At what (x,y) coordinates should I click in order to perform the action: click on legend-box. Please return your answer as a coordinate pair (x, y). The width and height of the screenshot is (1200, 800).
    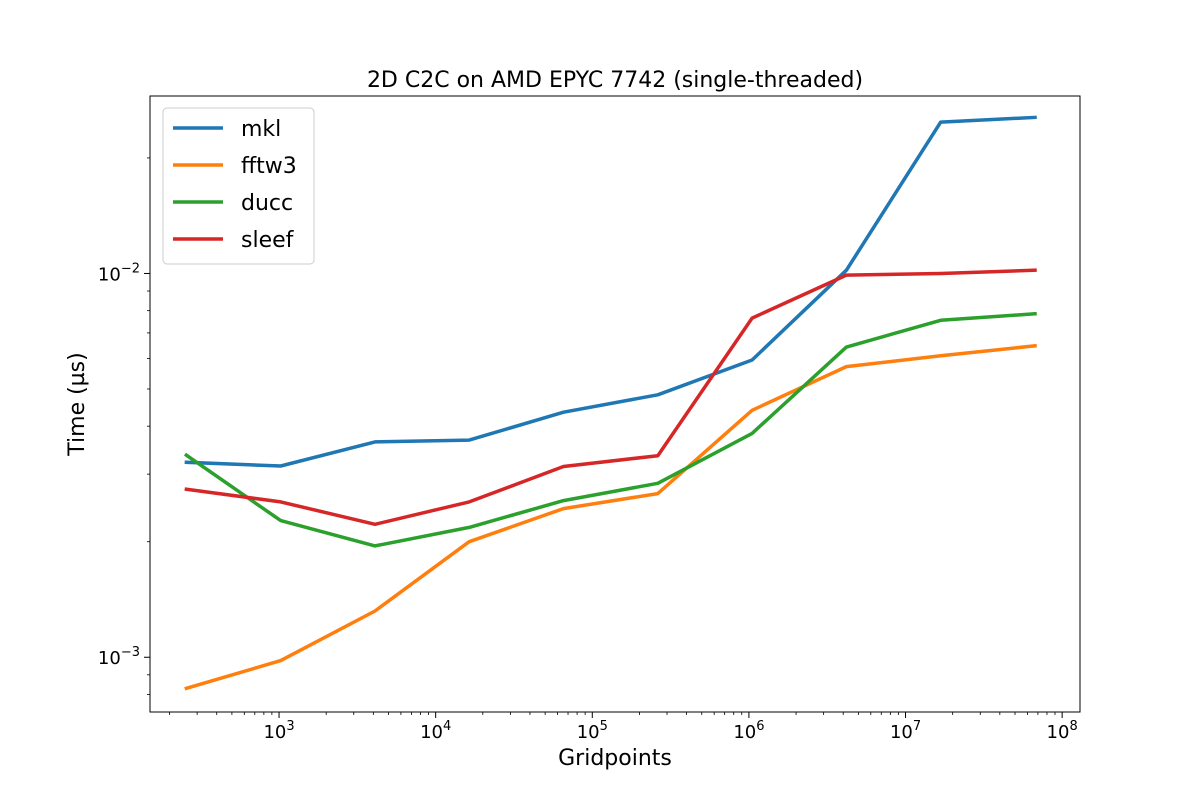
    Looking at the image, I should click on (238, 186).